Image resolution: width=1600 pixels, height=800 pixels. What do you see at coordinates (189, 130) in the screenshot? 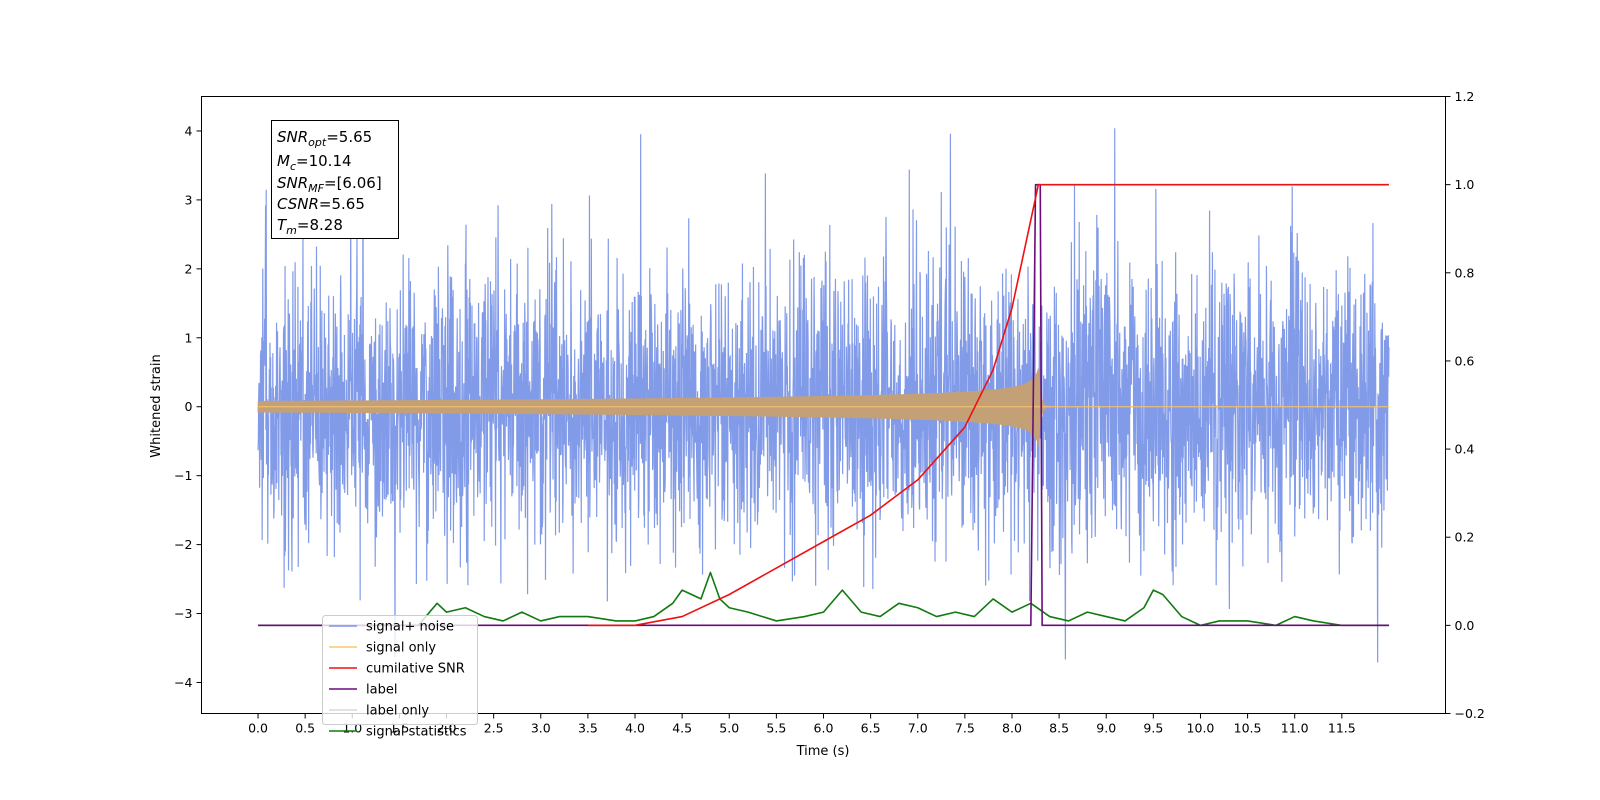
I see `y-tick-label: 4` at bounding box center [189, 130].